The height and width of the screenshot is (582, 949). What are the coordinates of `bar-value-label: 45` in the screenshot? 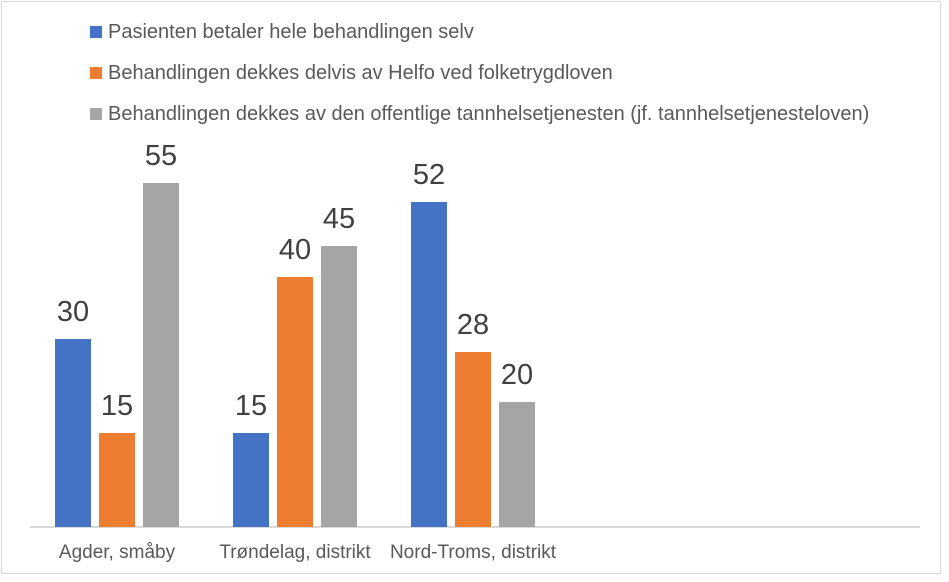 It's located at (339, 219).